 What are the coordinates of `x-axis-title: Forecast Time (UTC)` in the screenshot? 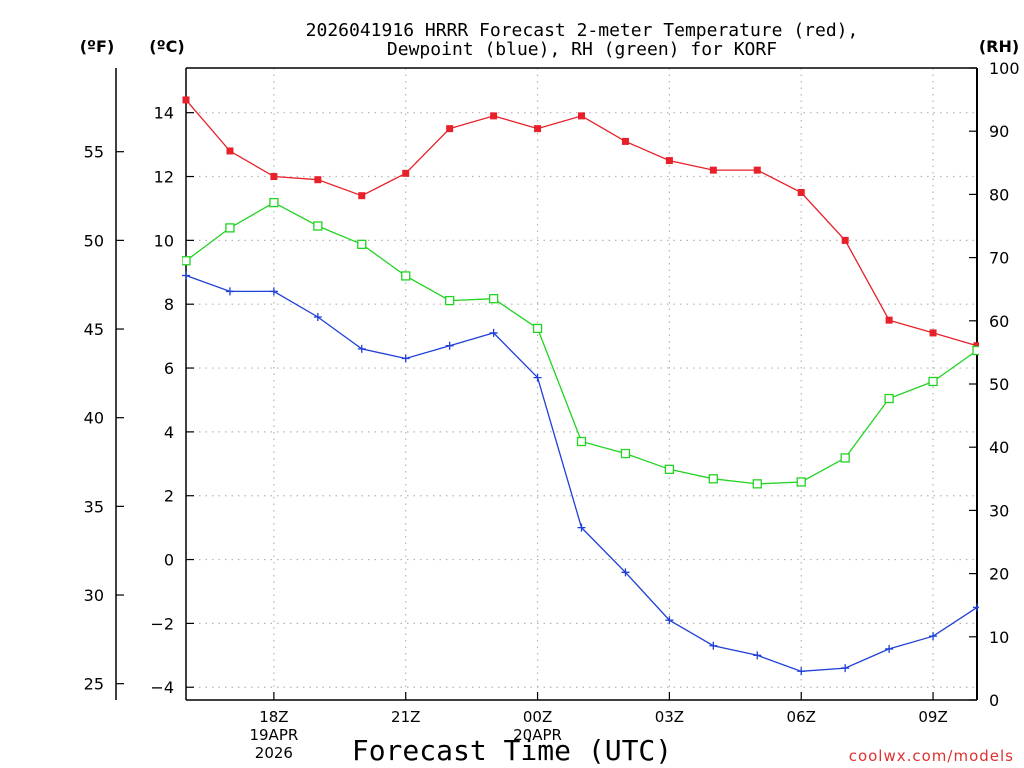 It's located at (512, 750).